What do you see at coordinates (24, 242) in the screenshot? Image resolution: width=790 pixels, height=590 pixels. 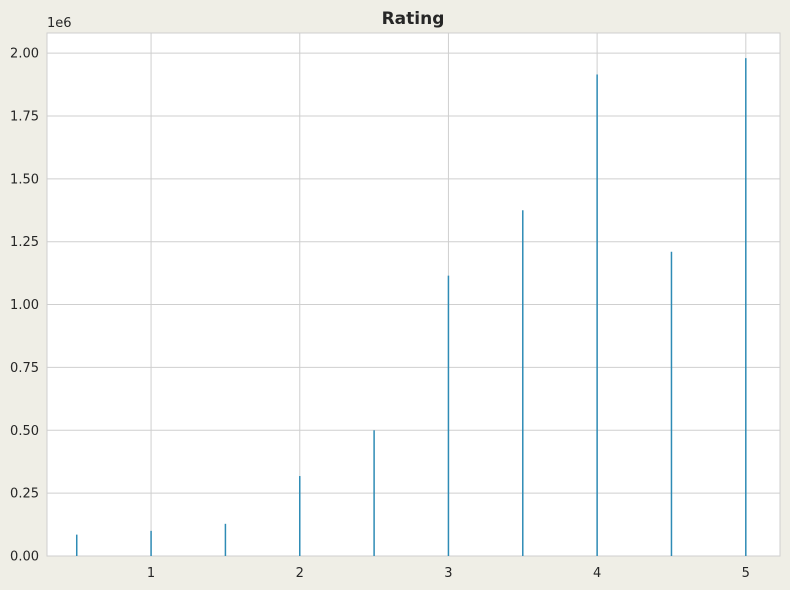 I see `y-tick-label: 1.25` at bounding box center [24, 242].